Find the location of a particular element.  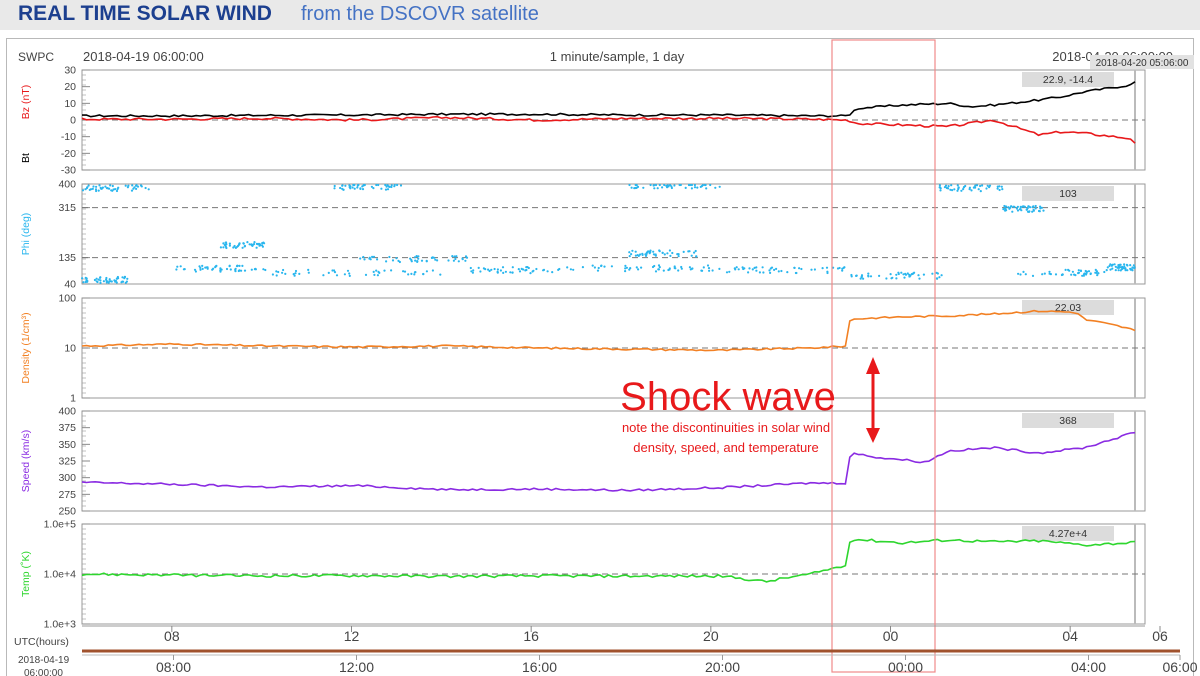

page-title: REAL TIME SOLAR WIND is located at coordinates (145, 13).